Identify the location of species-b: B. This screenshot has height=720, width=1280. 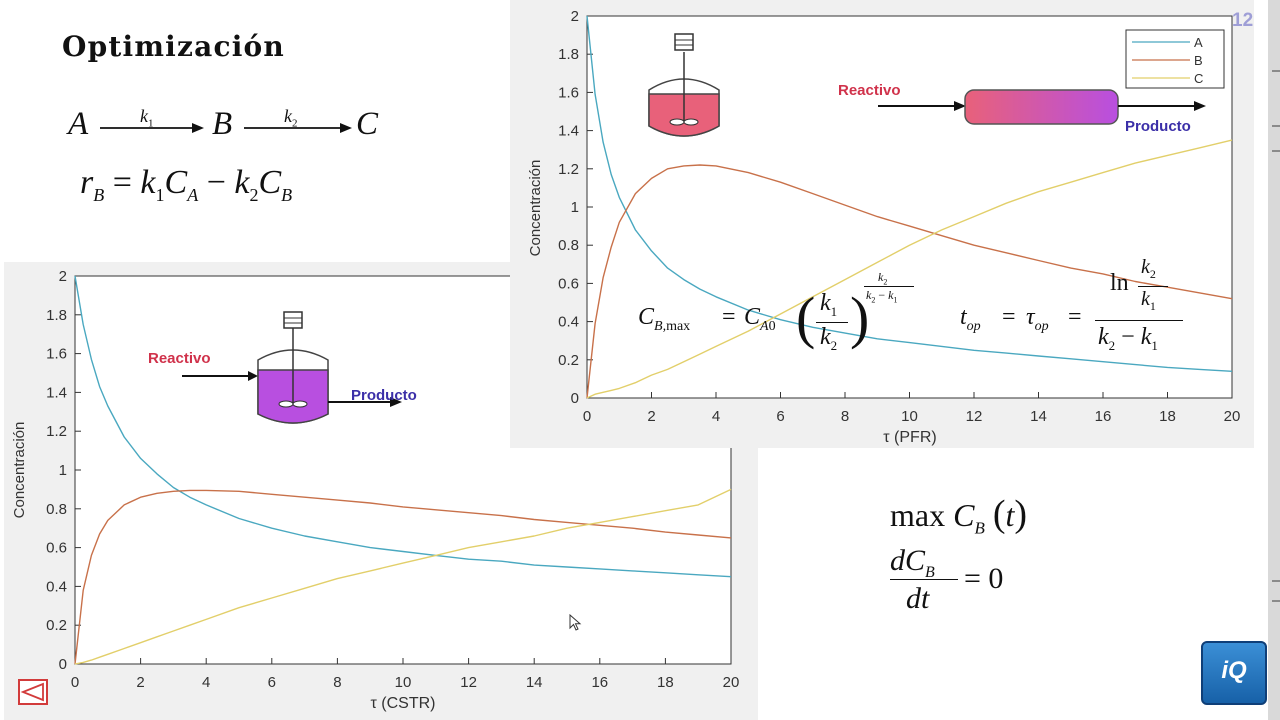
(222, 124).